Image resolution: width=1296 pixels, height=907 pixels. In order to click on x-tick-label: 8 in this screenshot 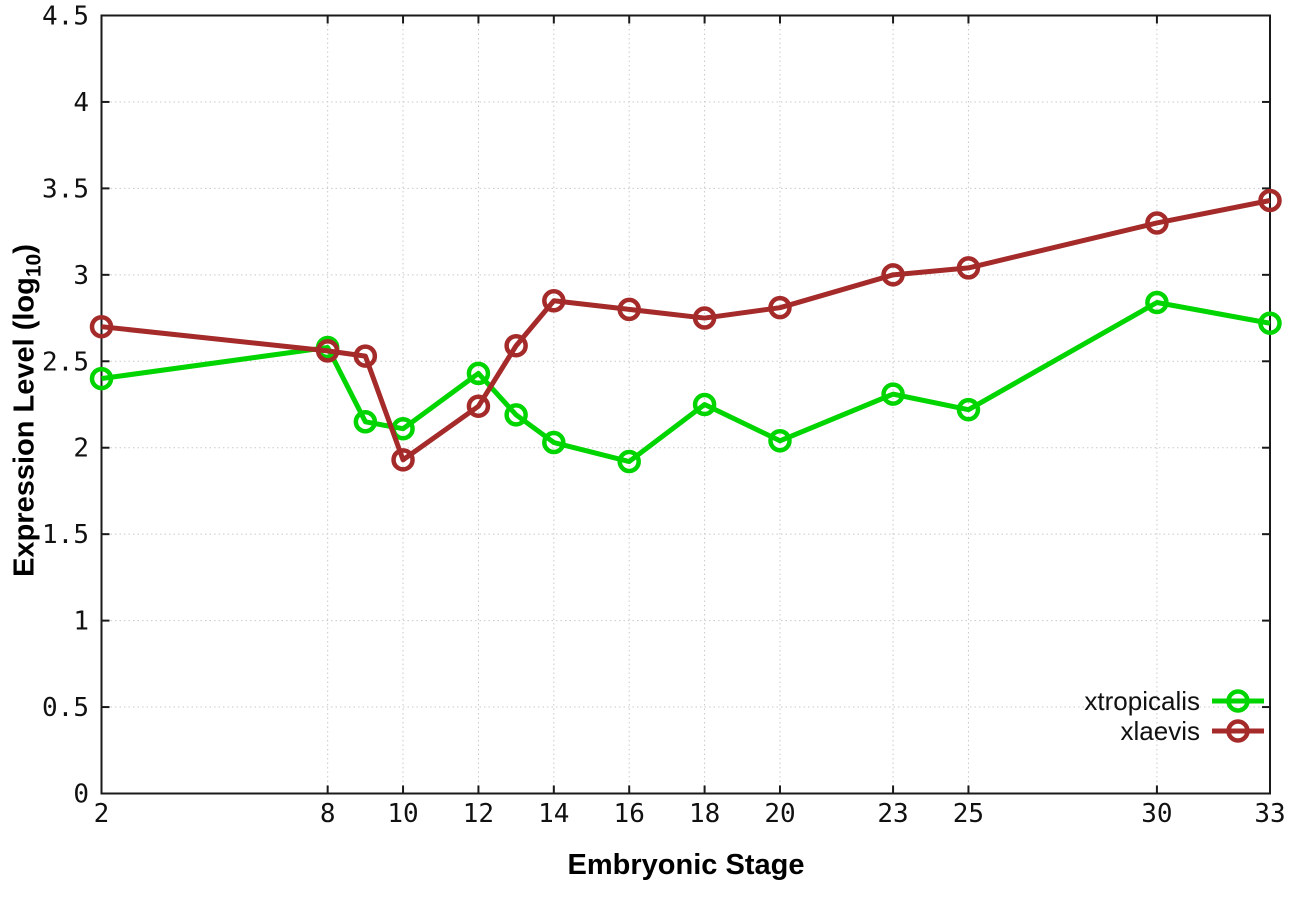, I will do `click(328, 814)`.